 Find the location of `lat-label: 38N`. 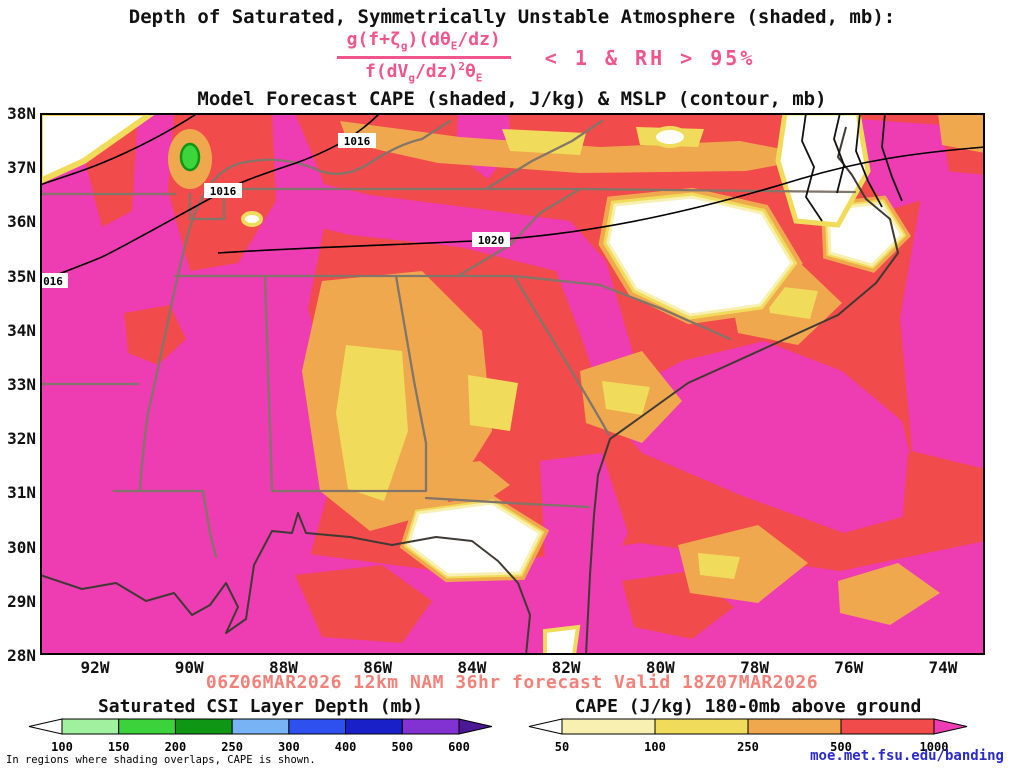

lat-label: 38N is located at coordinates (21, 113).